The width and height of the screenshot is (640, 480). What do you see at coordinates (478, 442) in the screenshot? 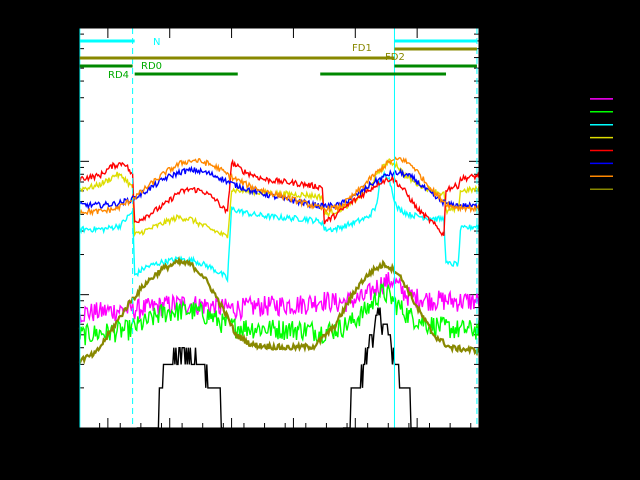
I see `x-tick-label: 01:00` at bounding box center [478, 442].